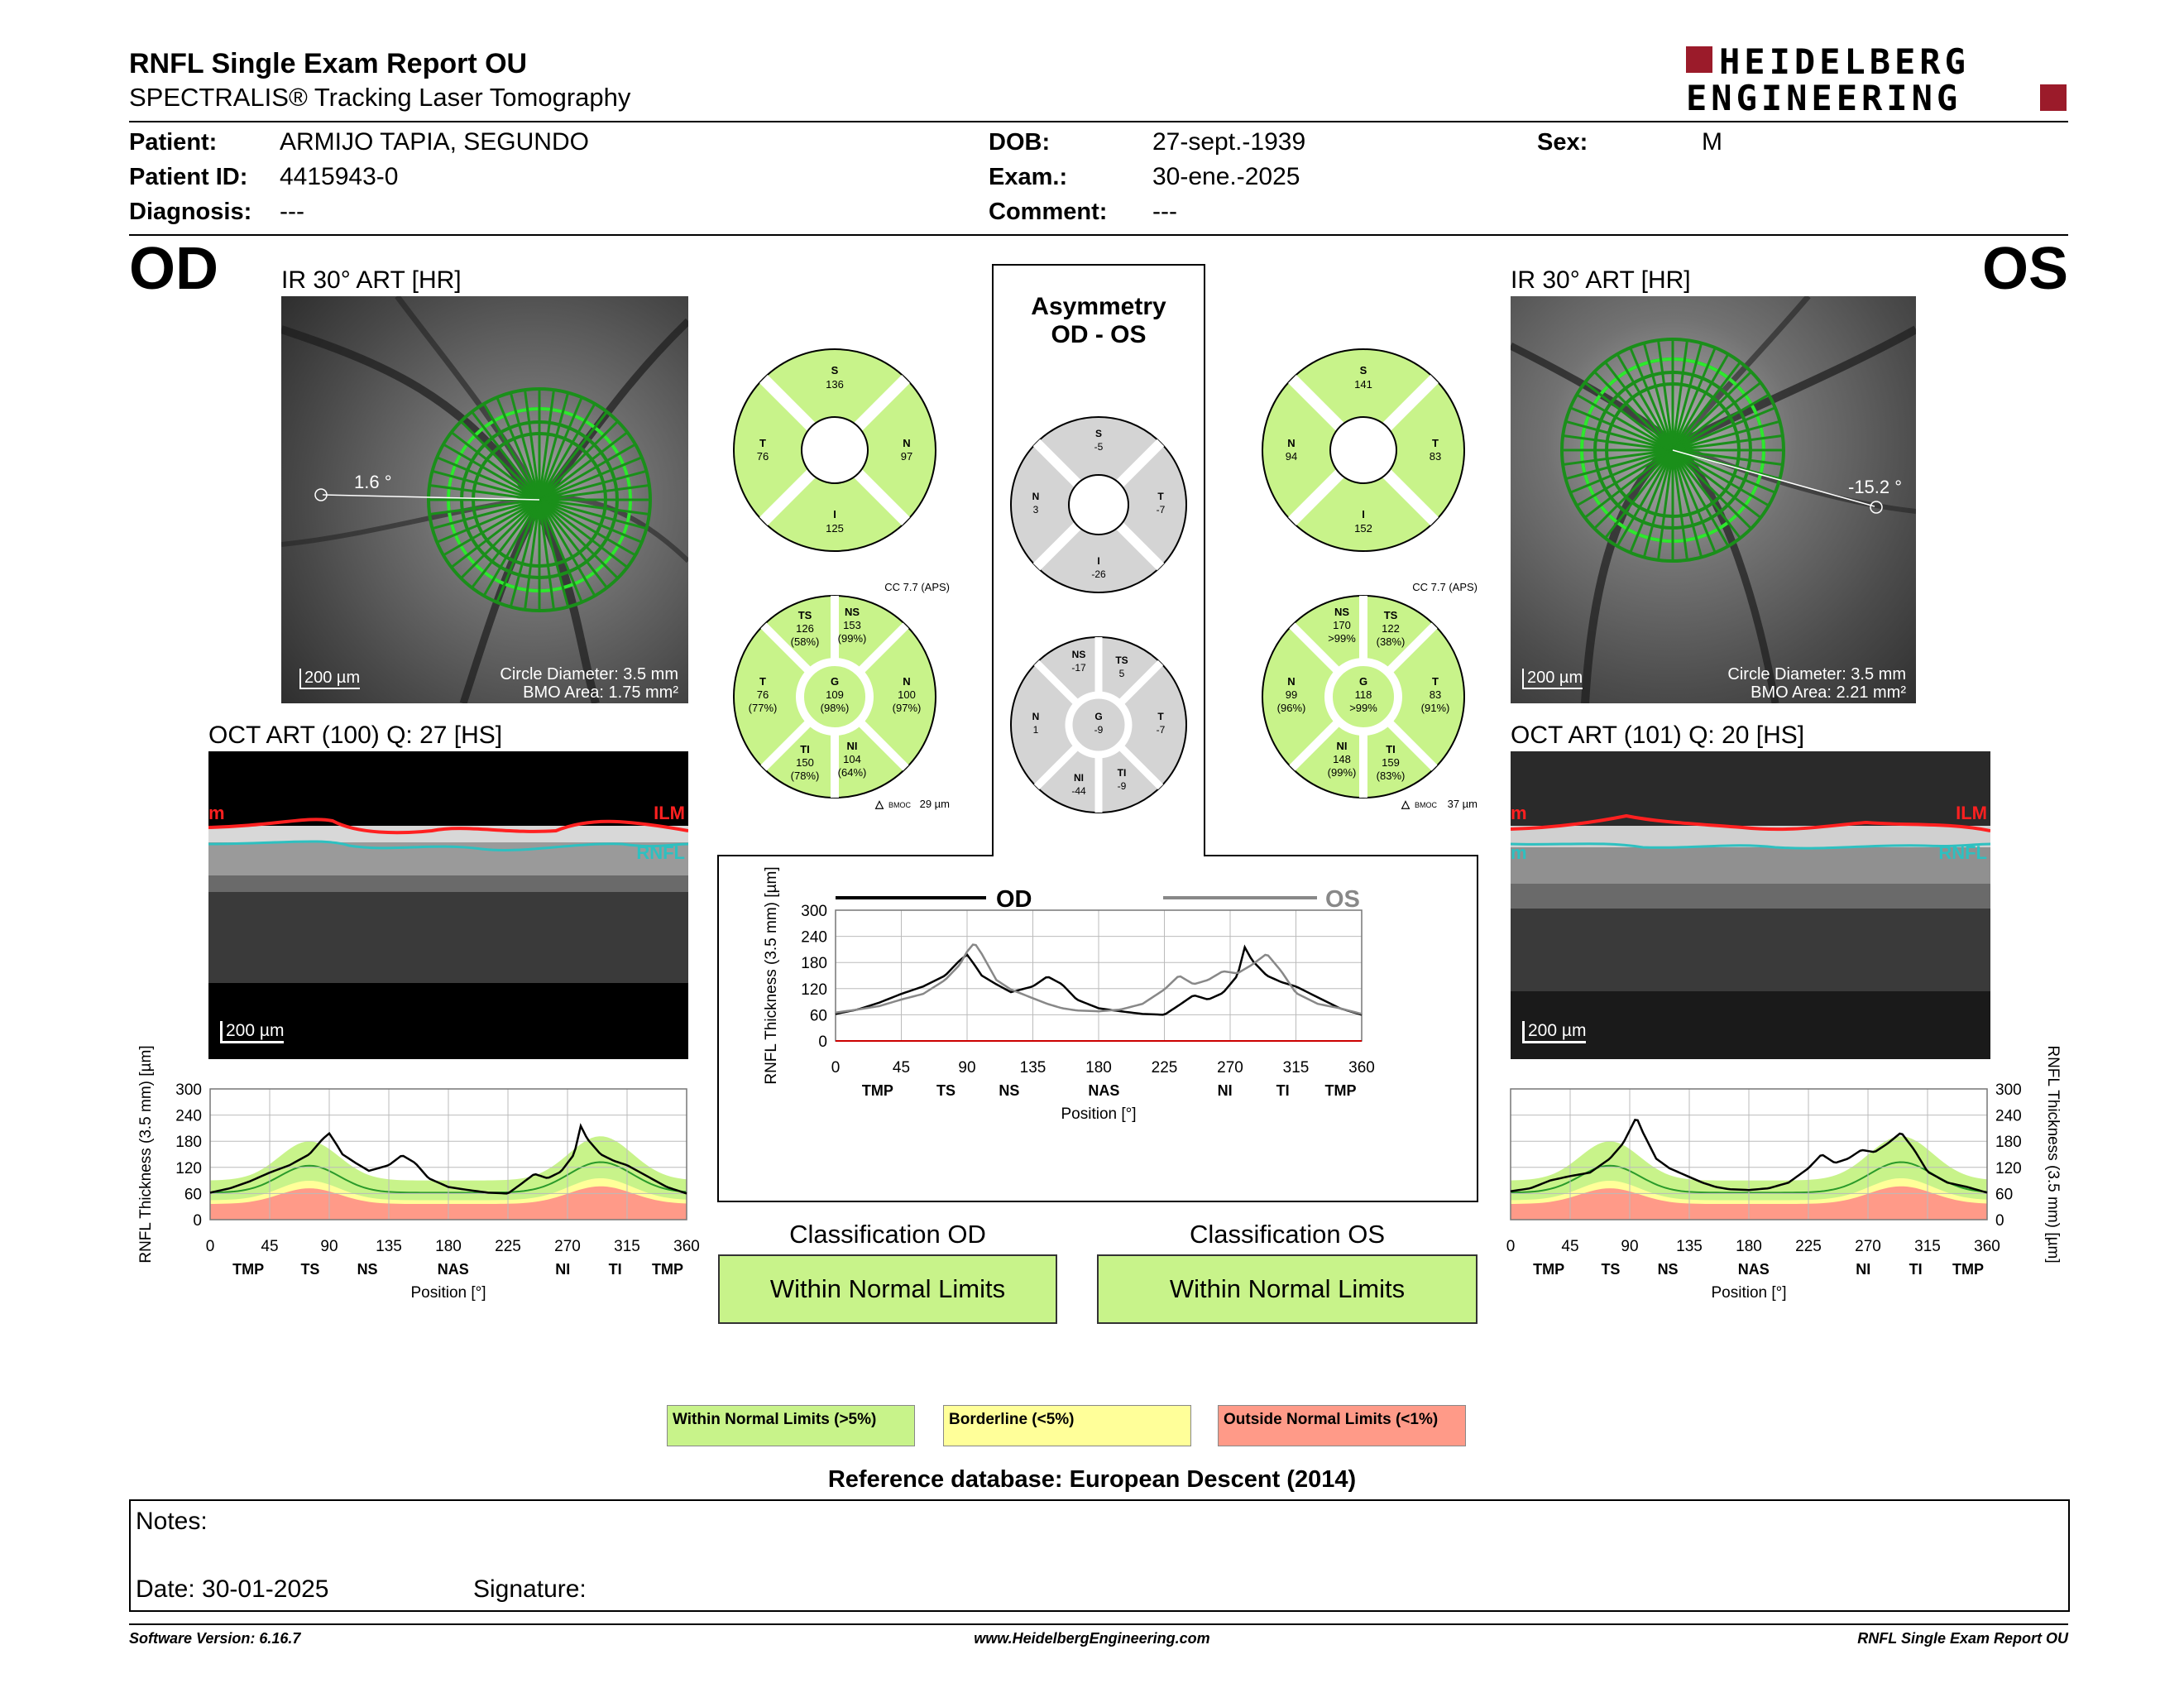 This screenshot has height=1688, width=2184. Describe the element at coordinates (1562, 142) in the screenshot. I see `sex-label: Sex:` at that location.